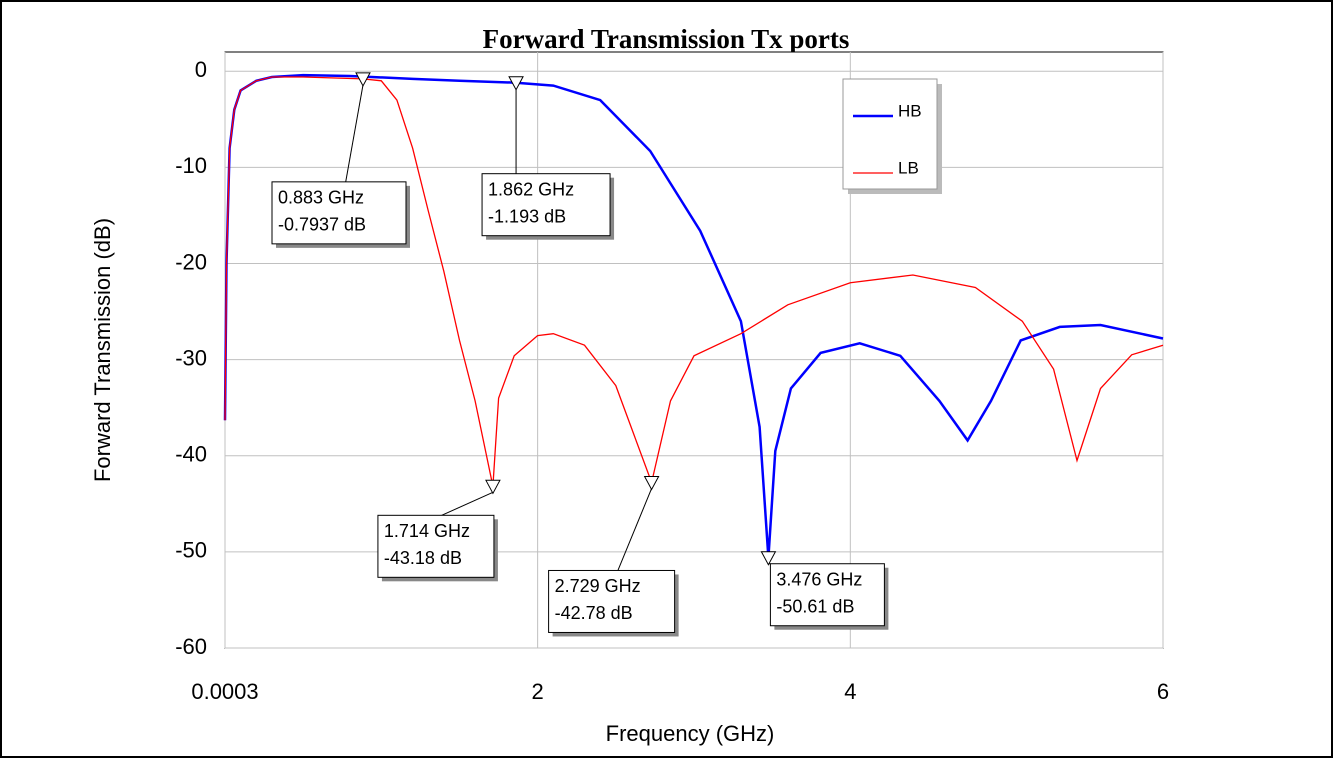  Describe the element at coordinates (191, 261) in the screenshot. I see `y-tick-label: -20` at that location.